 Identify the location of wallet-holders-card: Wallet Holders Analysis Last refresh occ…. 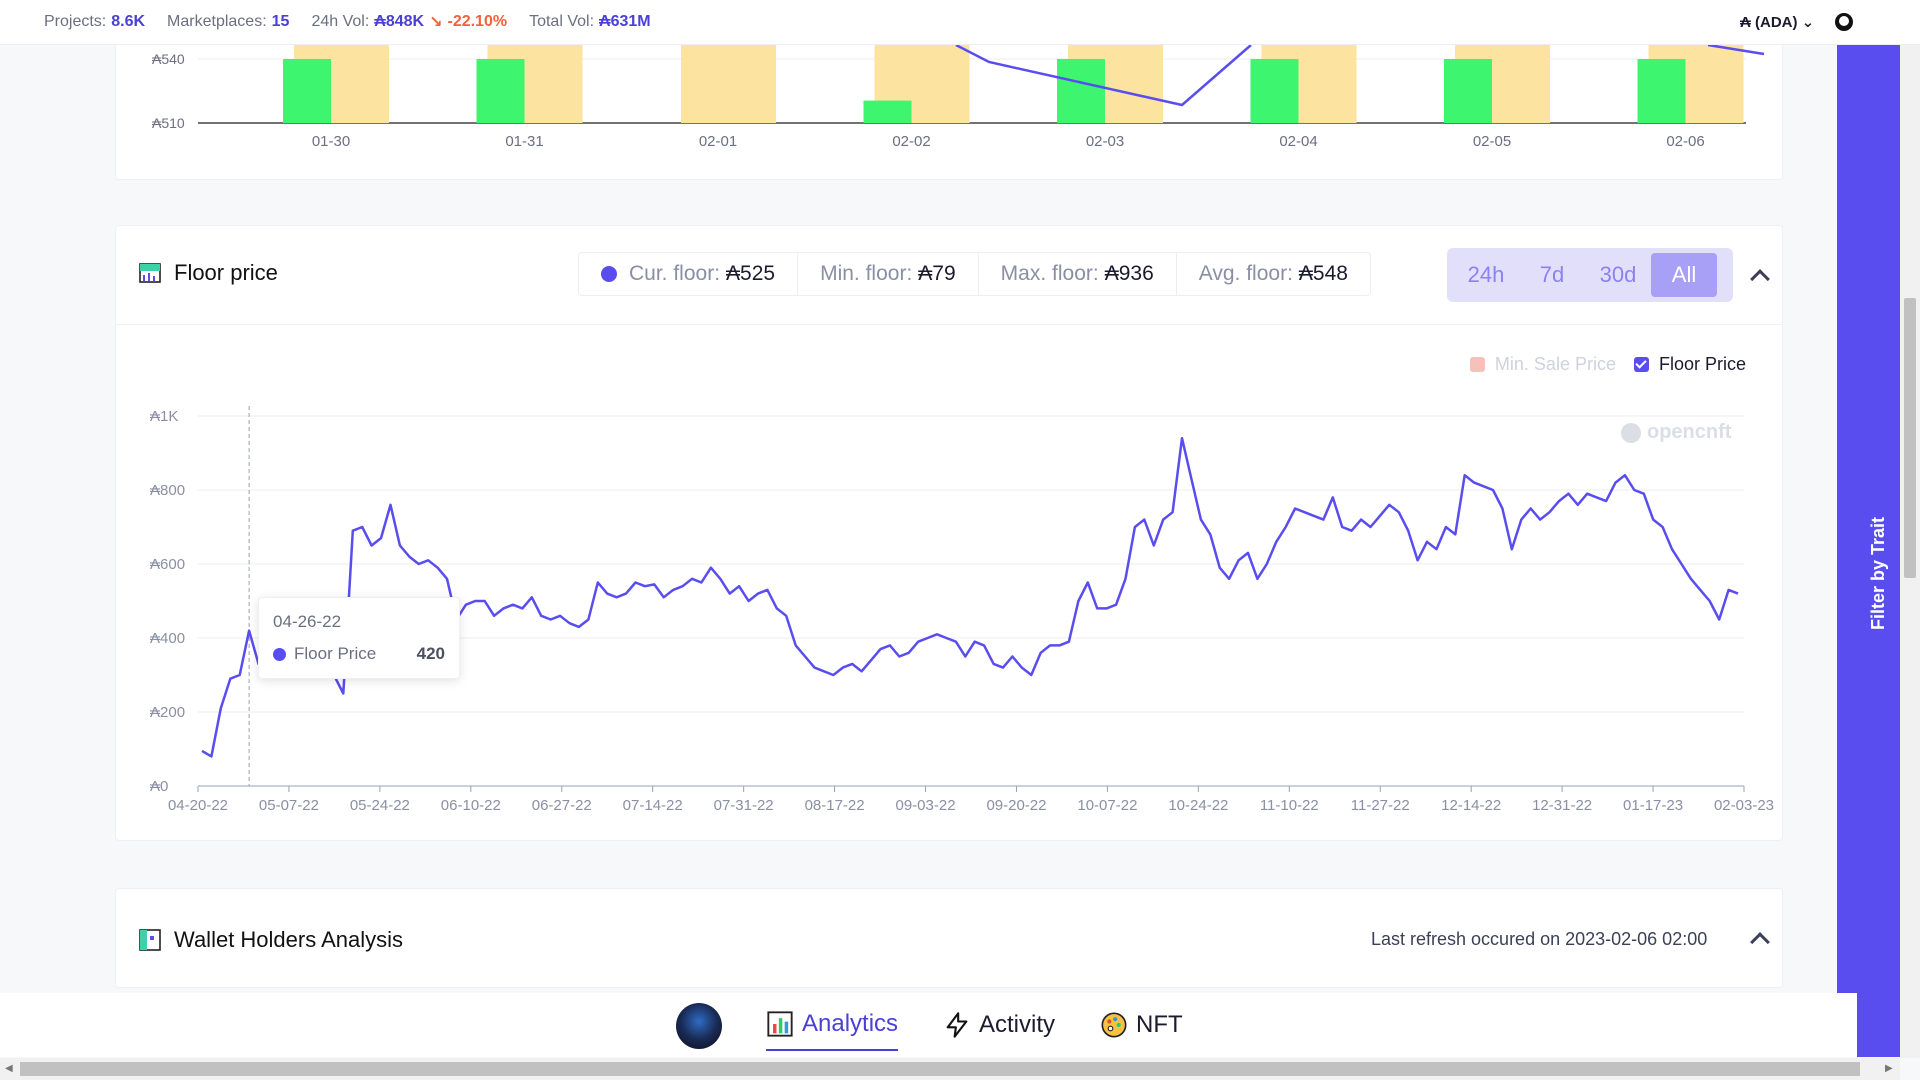
(949, 938).